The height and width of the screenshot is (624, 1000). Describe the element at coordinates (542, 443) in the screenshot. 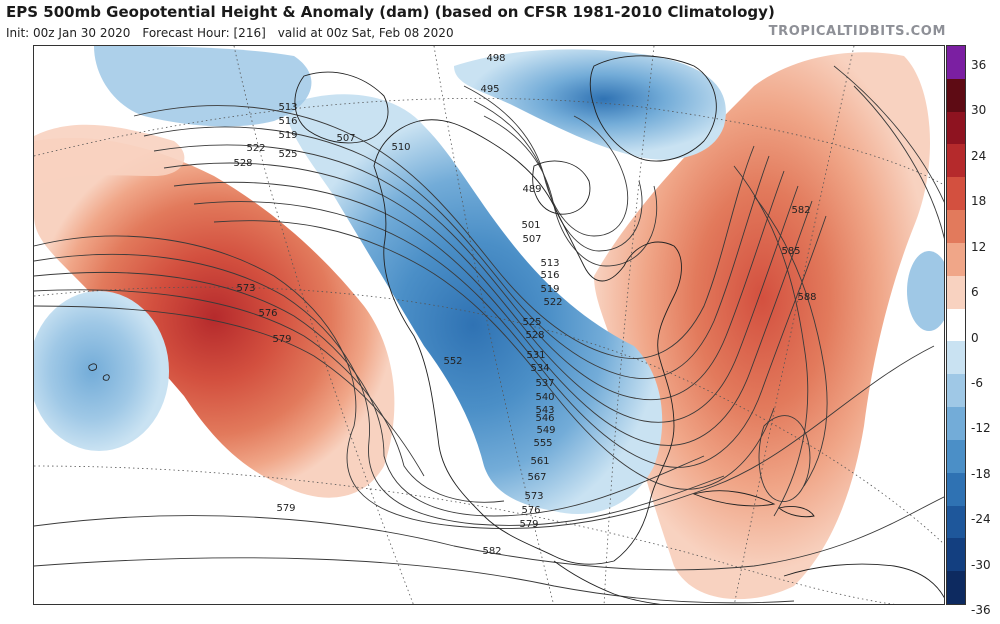

I see `contour-label: 555` at that location.